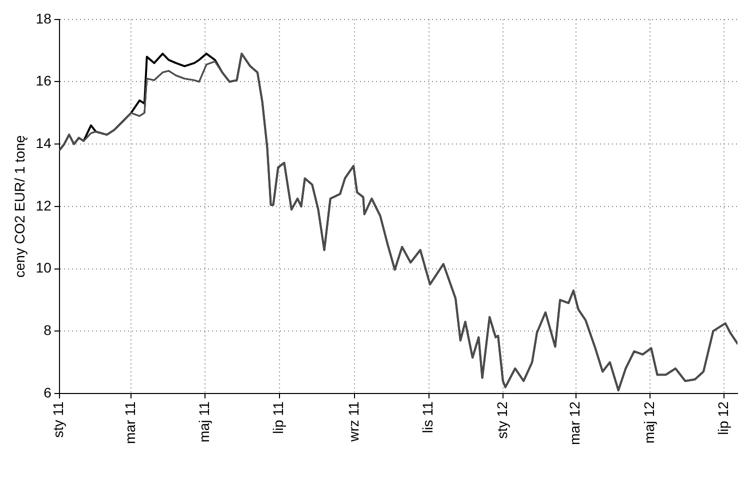 This screenshot has width=752, height=501. What do you see at coordinates (44, 80) in the screenshot?
I see `y-tick-label: 16` at bounding box center [44, 80].